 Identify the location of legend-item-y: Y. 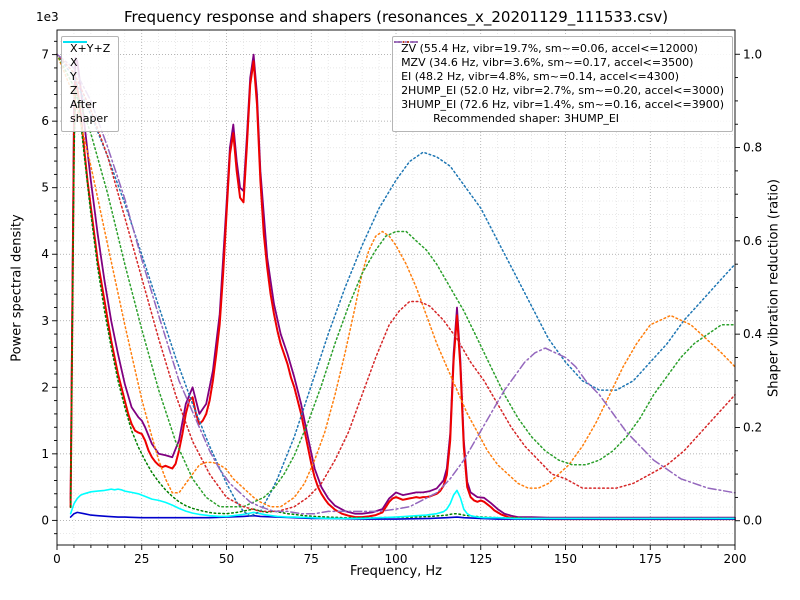
(86, 62).